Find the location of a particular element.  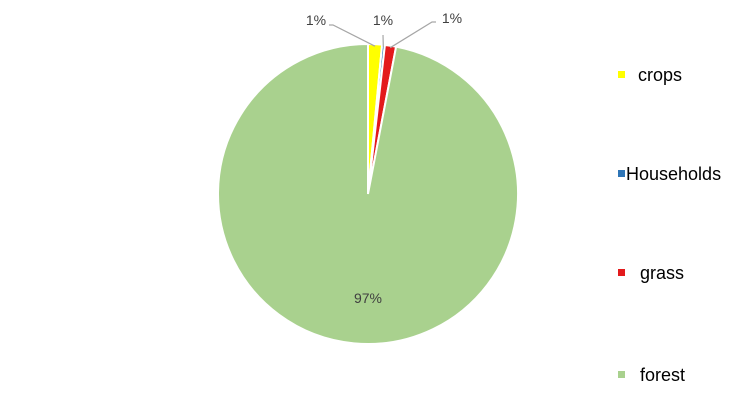

data-label-crops: 1% is located at coordinates (316, 20).